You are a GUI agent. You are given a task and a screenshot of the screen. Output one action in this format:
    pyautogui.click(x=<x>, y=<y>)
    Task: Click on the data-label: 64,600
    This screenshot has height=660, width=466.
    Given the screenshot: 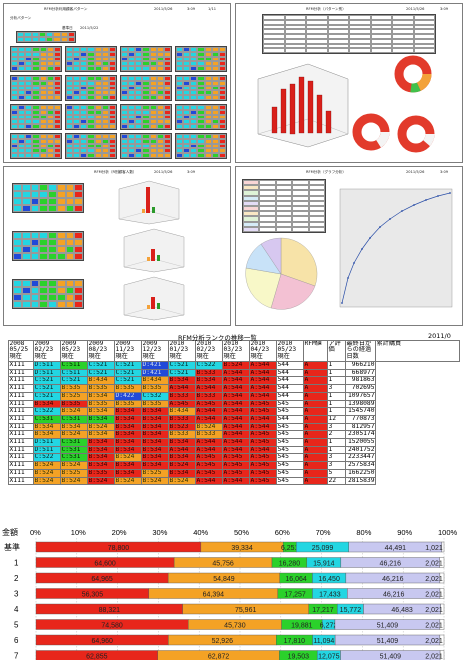 What is the action you would take?
    pyautogui.click(x=105, y=563)
    